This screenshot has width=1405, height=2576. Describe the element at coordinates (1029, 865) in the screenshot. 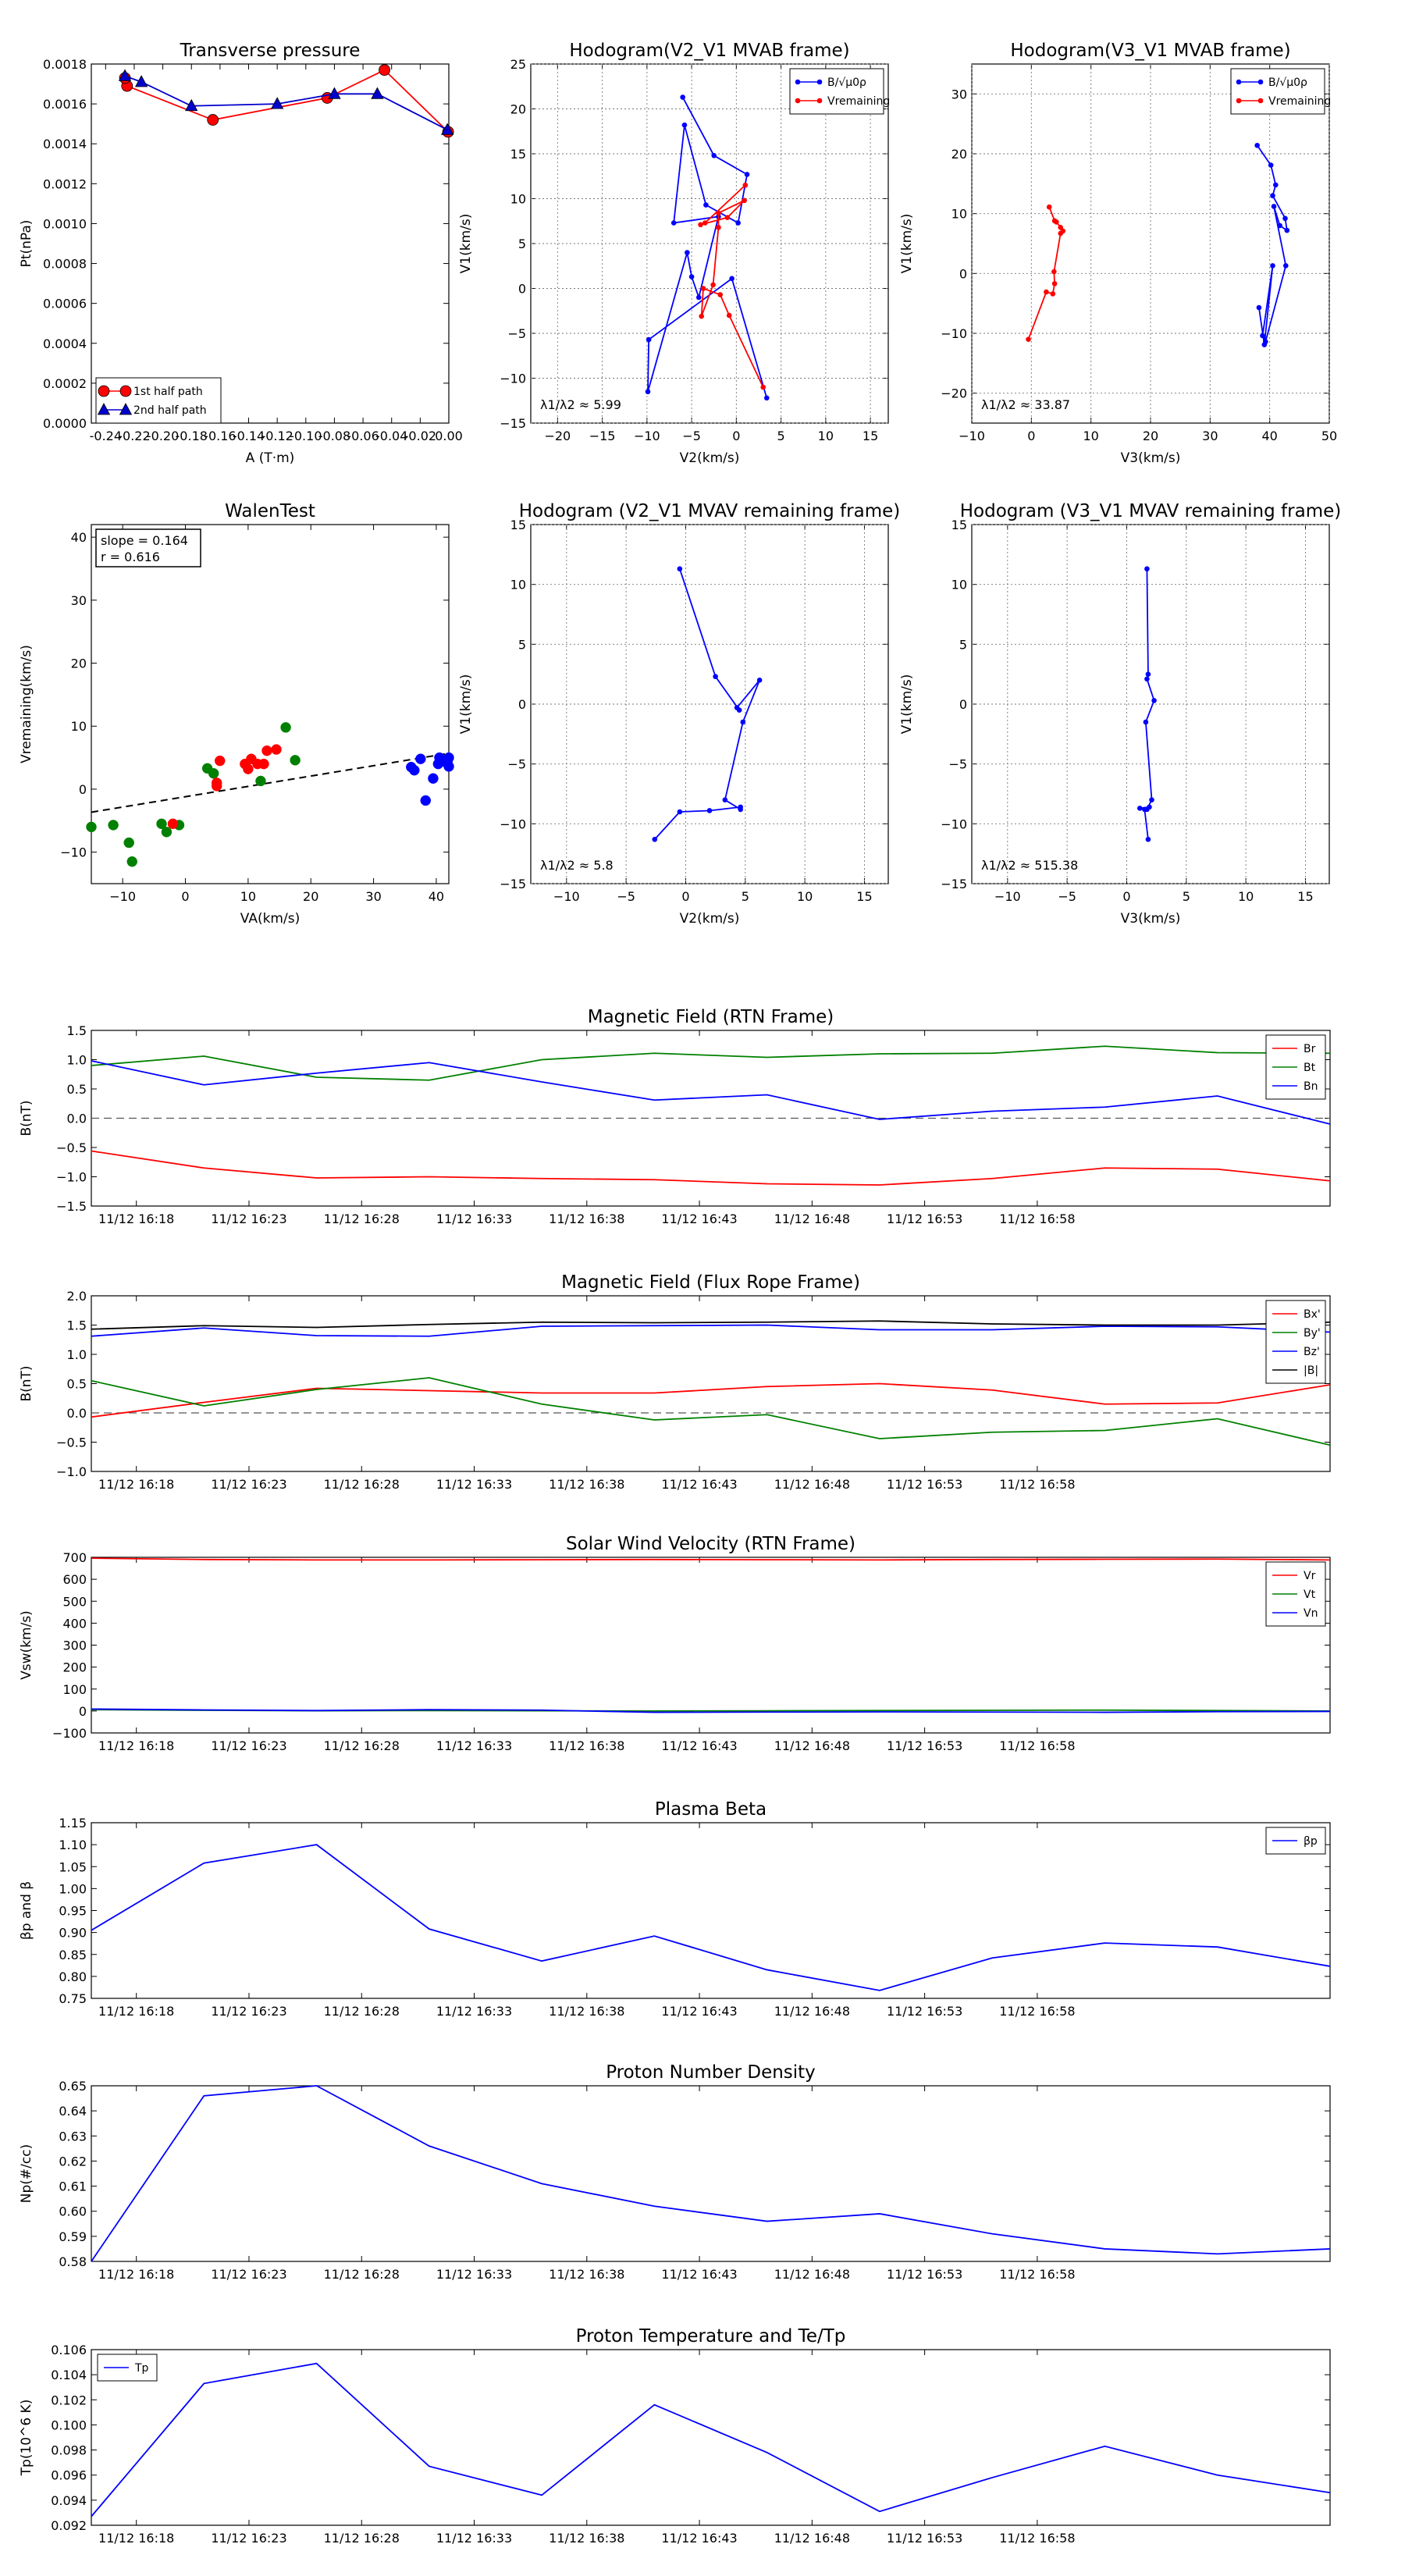

I see `eigenvalue-ratio-label: λ1/λ2 ≈ 515.38` at that location.